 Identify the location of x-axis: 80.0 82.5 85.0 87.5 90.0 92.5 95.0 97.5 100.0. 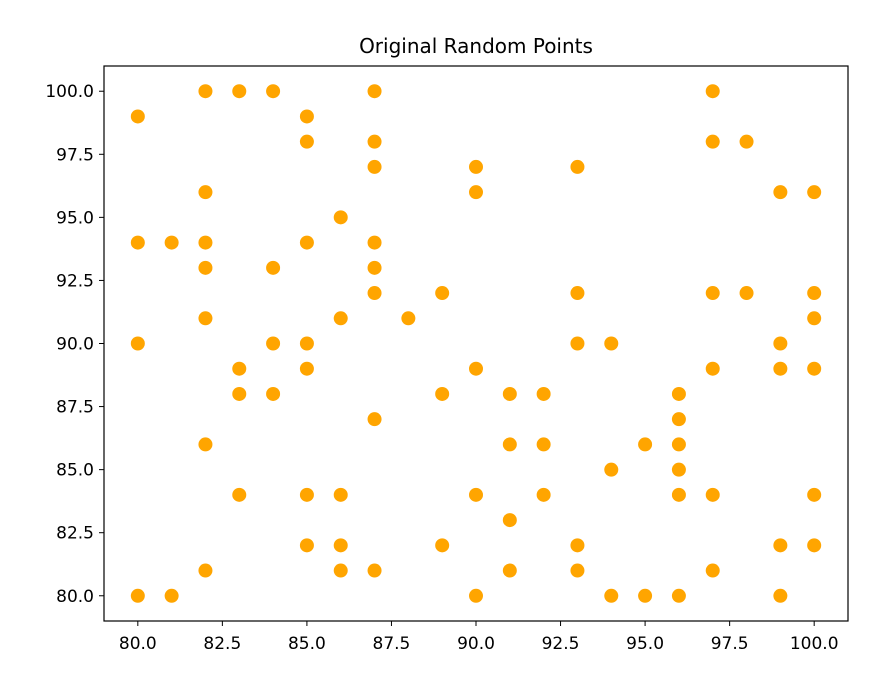
(479, 637).